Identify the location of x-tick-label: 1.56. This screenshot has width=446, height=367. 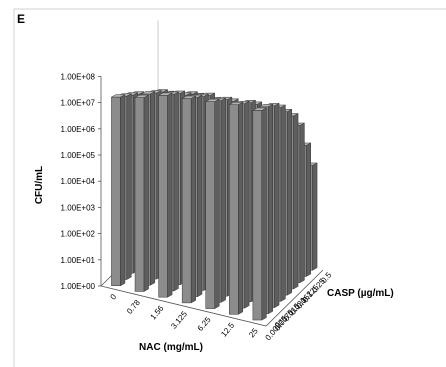
(157, 312).